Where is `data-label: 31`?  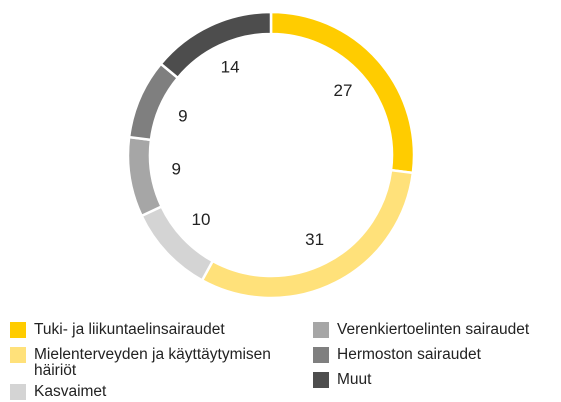
data-label: 31 is located at coordinates (314, 239).